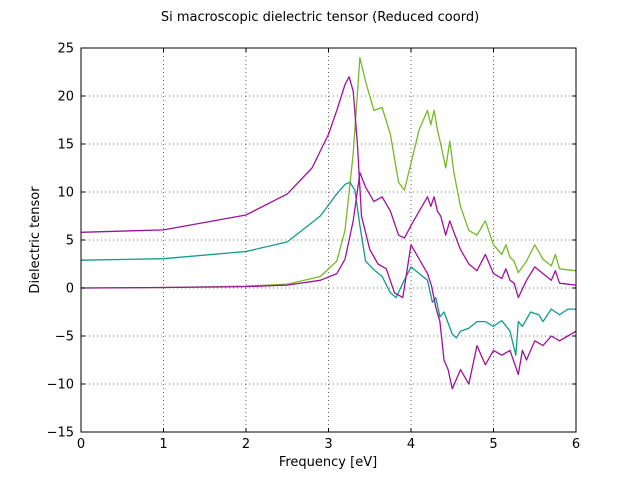 The width and height of the screenshot is (640, 484). Describe the element at coordinates (65, 97) in the screenshot. I see `y-tick-label: 20` at that location.